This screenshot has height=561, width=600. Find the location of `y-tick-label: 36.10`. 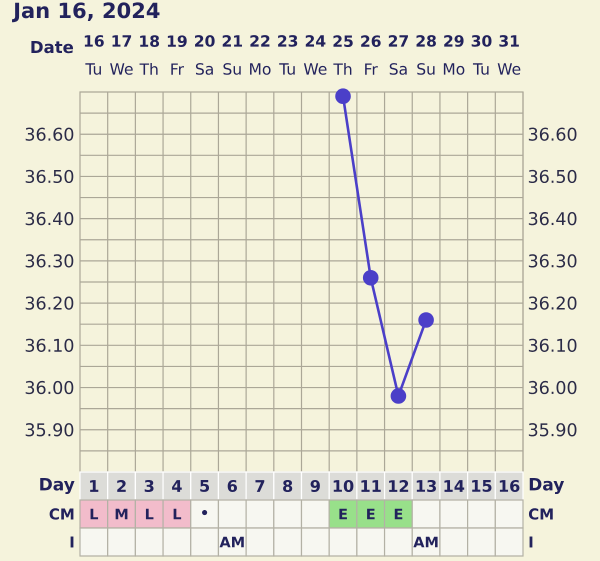

y-tick-label: 36.10 is located at coordinates (50, 345).